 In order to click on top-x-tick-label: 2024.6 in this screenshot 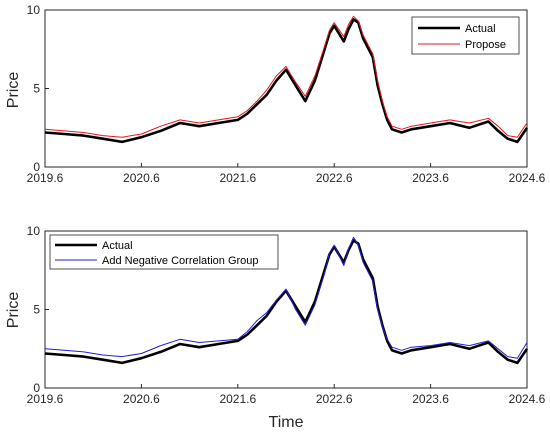, I will do `click(527, 178)`.